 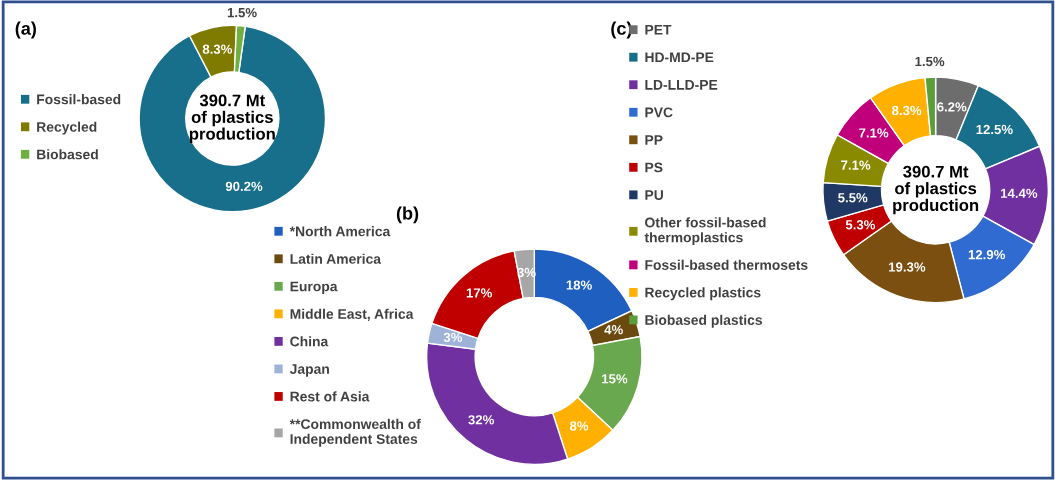 I want to click on legend-label: Biobased plastics, so click(x=704, y=321).